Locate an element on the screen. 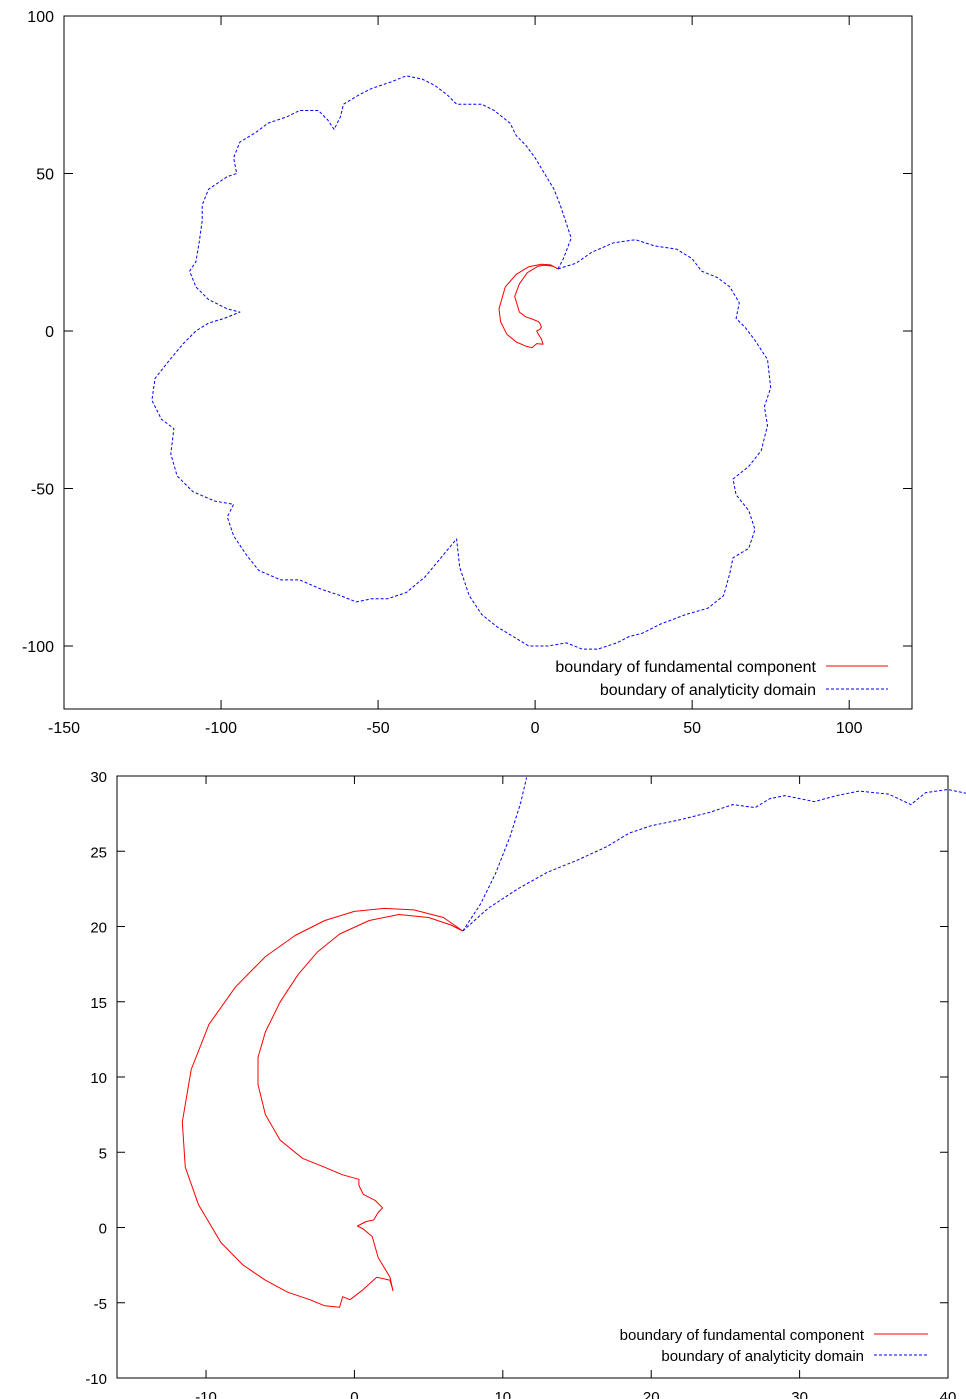 The height and width of the screenshot is (1399, 966). y-tick-label: 20 is located at coordinates (98, 928).